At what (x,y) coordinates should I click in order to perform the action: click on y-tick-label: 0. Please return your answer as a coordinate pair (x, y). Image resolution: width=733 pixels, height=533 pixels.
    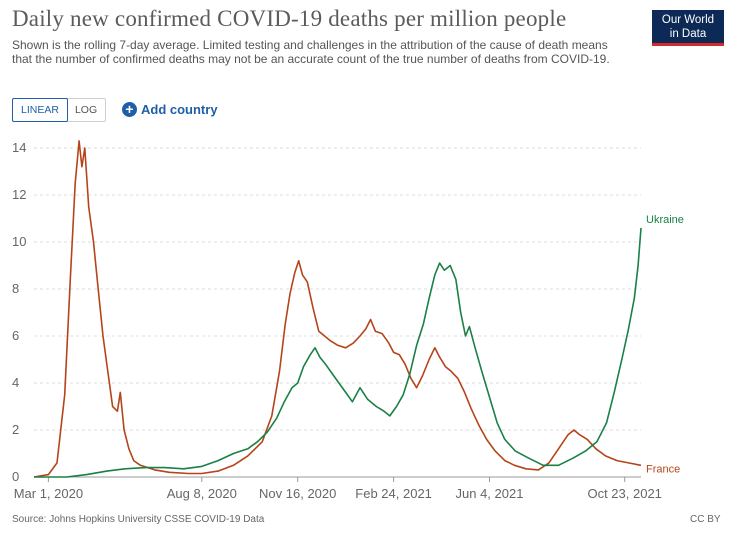
    Looking at the image, I should click on (15, 476).